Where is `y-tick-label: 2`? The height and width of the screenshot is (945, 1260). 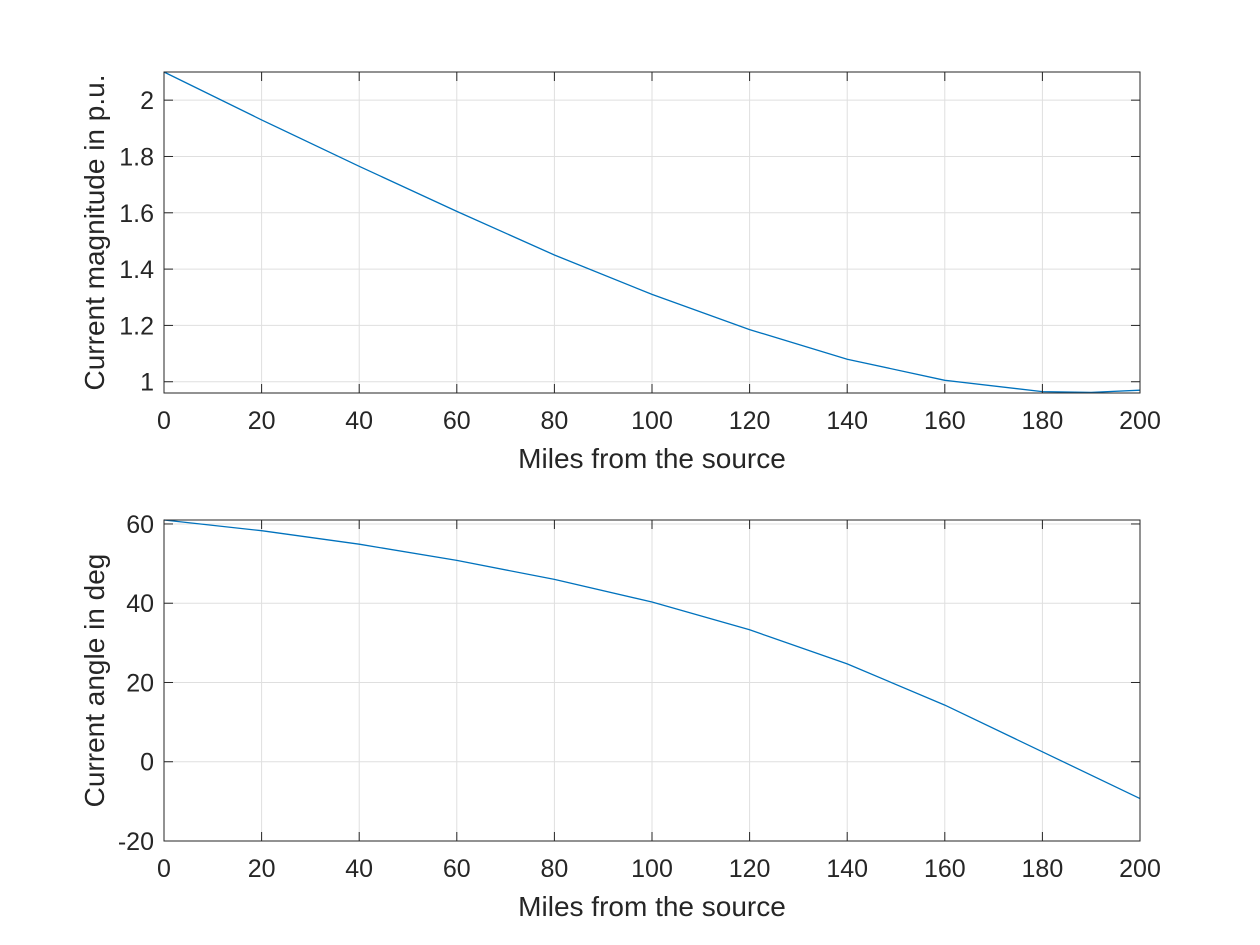
y-tick-label: 2 is located at coordinates (147, 101).